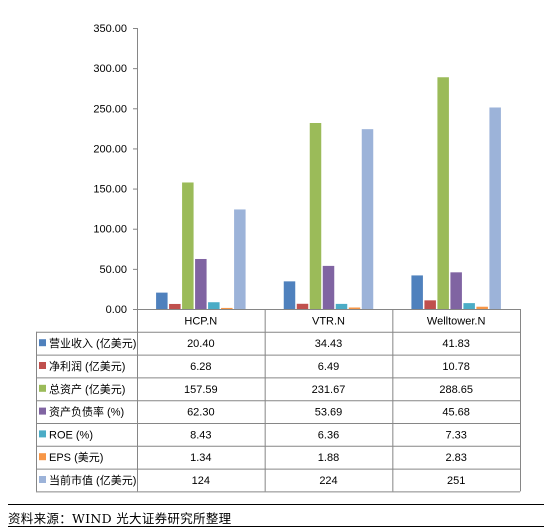  I want to click on top-rule, so click(276, 504).